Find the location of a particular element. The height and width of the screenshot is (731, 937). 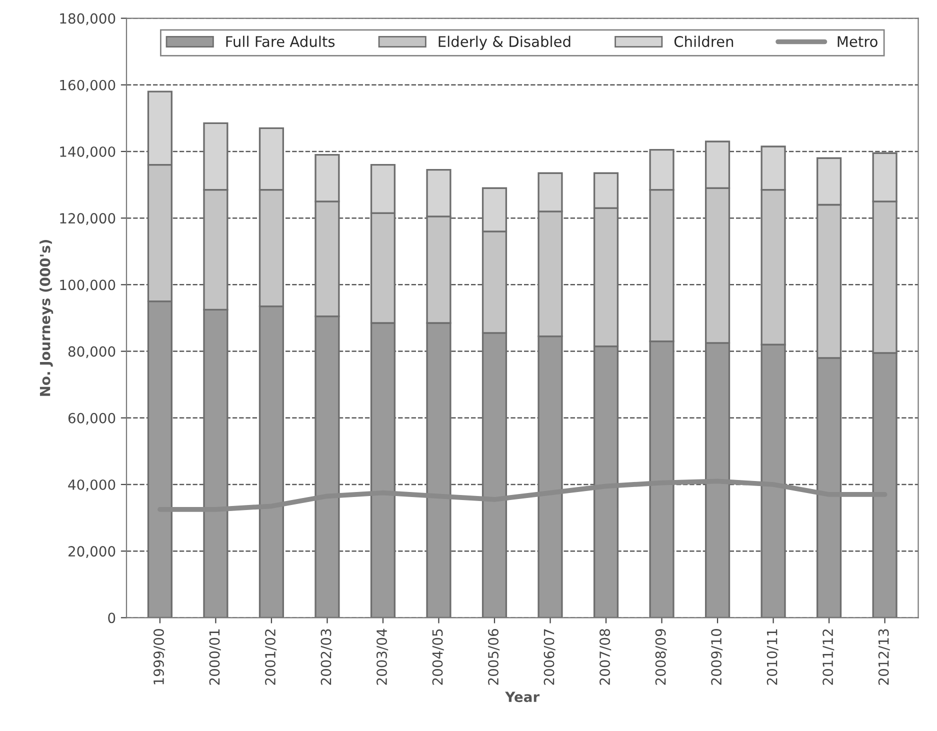

line-series is located at coordinates (523, 495).